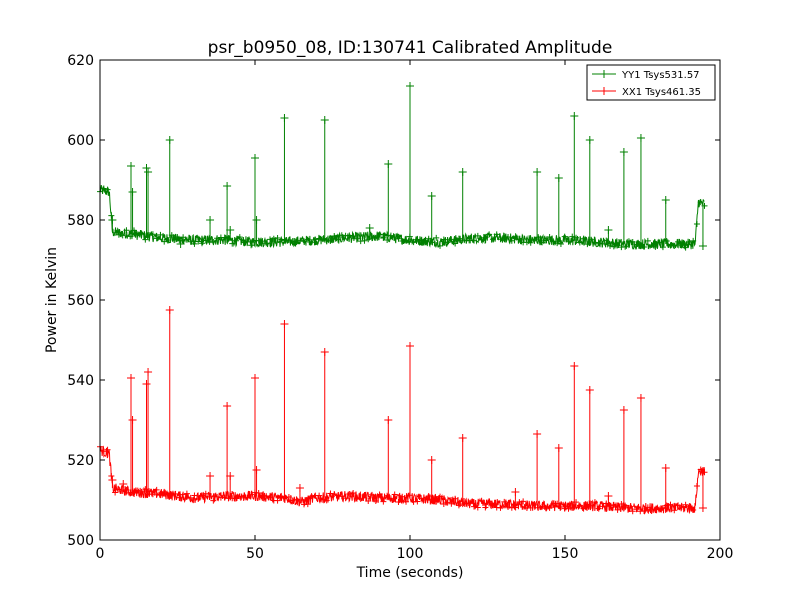  What do you see at coordinates (720, 554) in the screenshot?
I see `x-tick-label: 200` at bounding box center [720, 554].